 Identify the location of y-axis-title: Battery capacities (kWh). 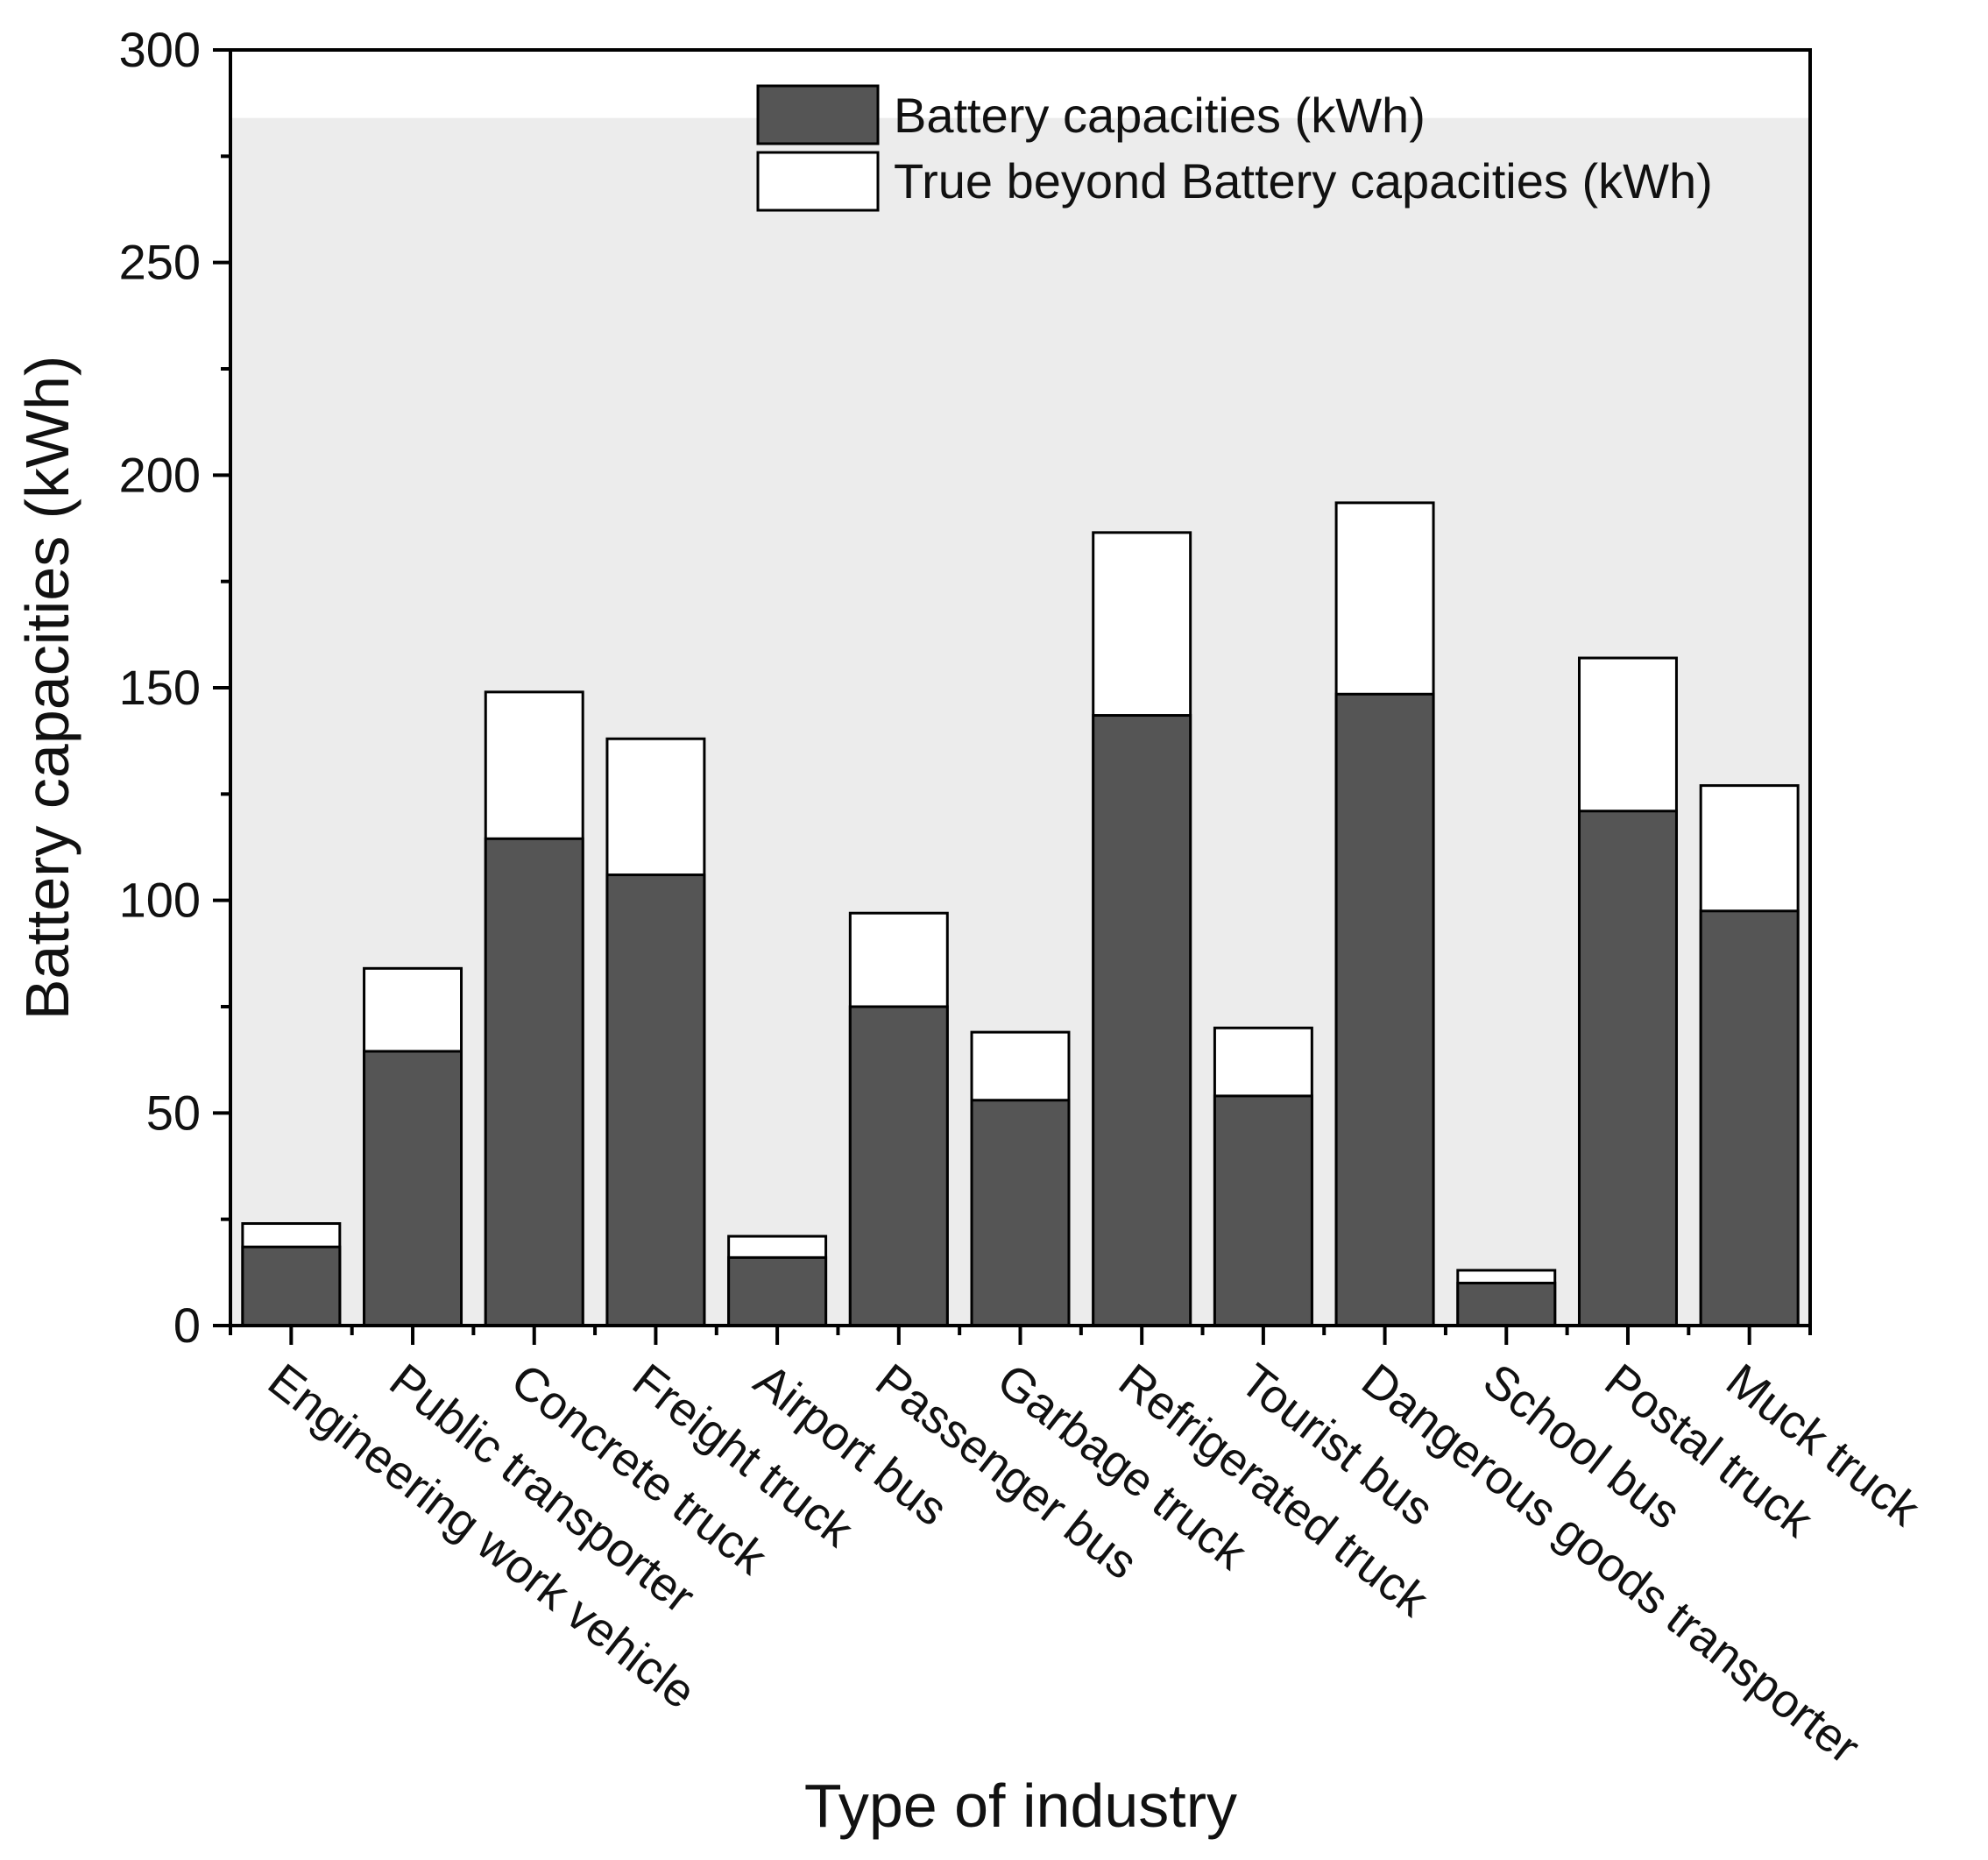
(47, 688).